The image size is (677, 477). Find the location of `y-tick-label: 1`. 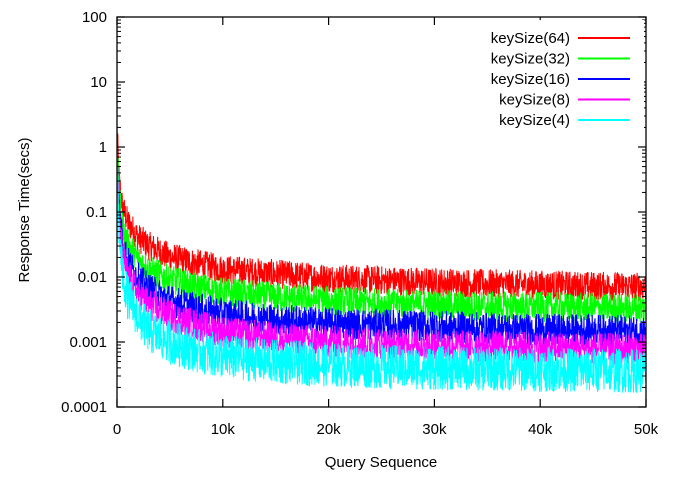

y-tick-label: 1 is located at coordinates (103, 147).